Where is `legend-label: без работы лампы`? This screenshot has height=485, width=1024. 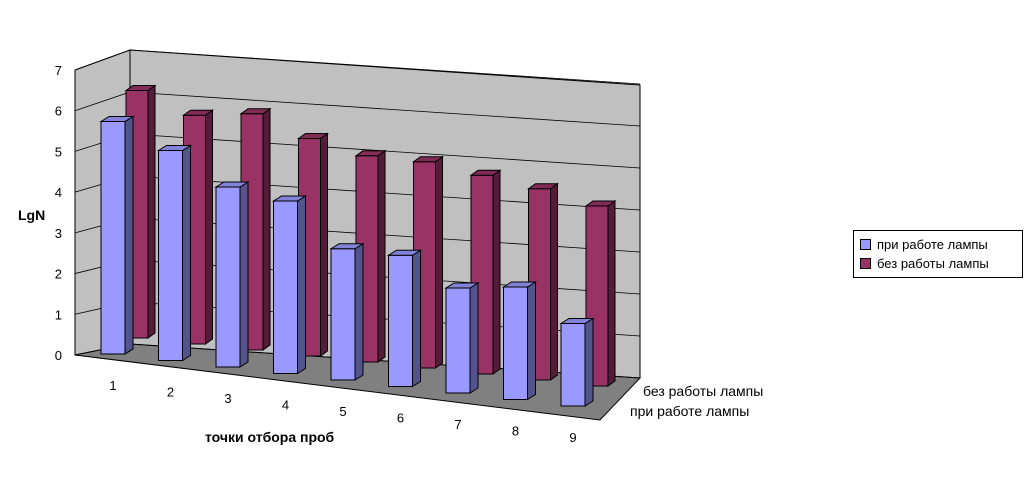
legend-label: без работы лампы is located at coordinates (933, 263).